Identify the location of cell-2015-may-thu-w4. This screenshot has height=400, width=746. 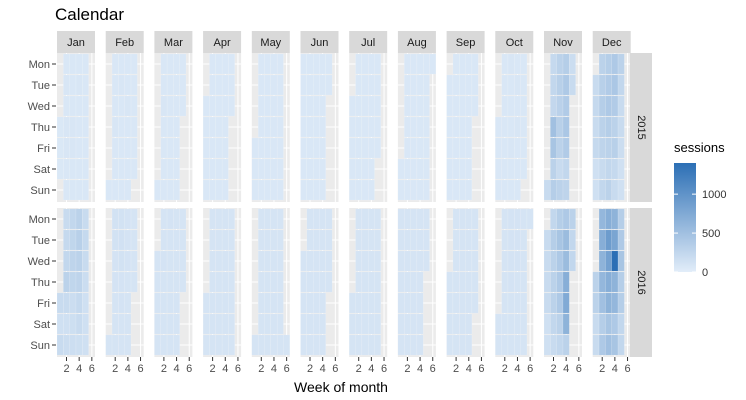
(274, 127).